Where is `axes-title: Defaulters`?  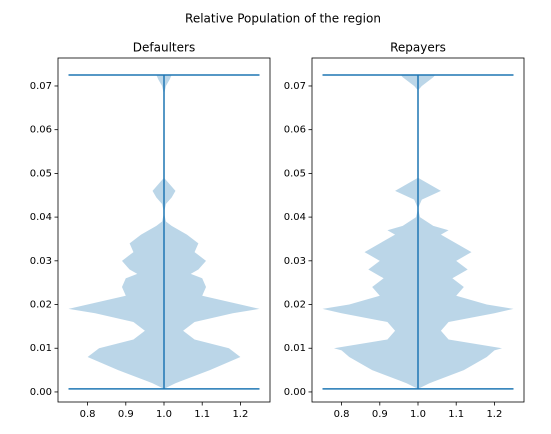
axes-title: Defaulters is located at coordinates (164, 48).